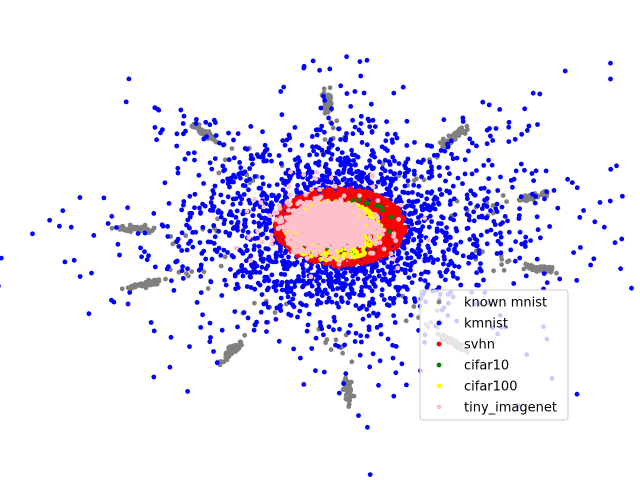 The image size is (640, 480). What do you see at coordinates (261, 202) in the screenshot?
I see `point-tiny-imagenet` at bounding box center [261, 202].